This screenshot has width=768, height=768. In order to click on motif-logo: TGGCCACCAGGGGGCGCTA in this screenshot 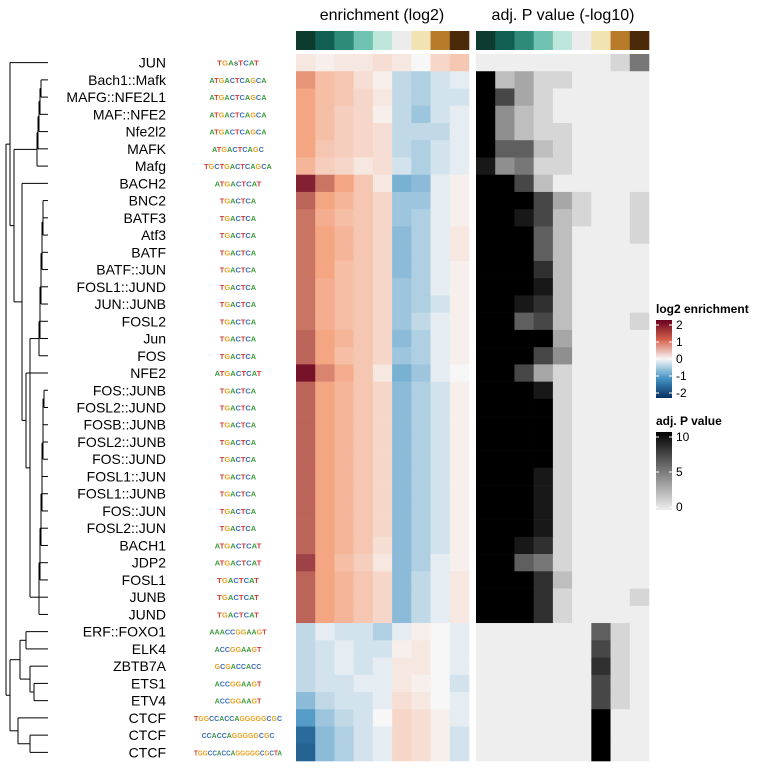, I will do `click(238, 753)`.